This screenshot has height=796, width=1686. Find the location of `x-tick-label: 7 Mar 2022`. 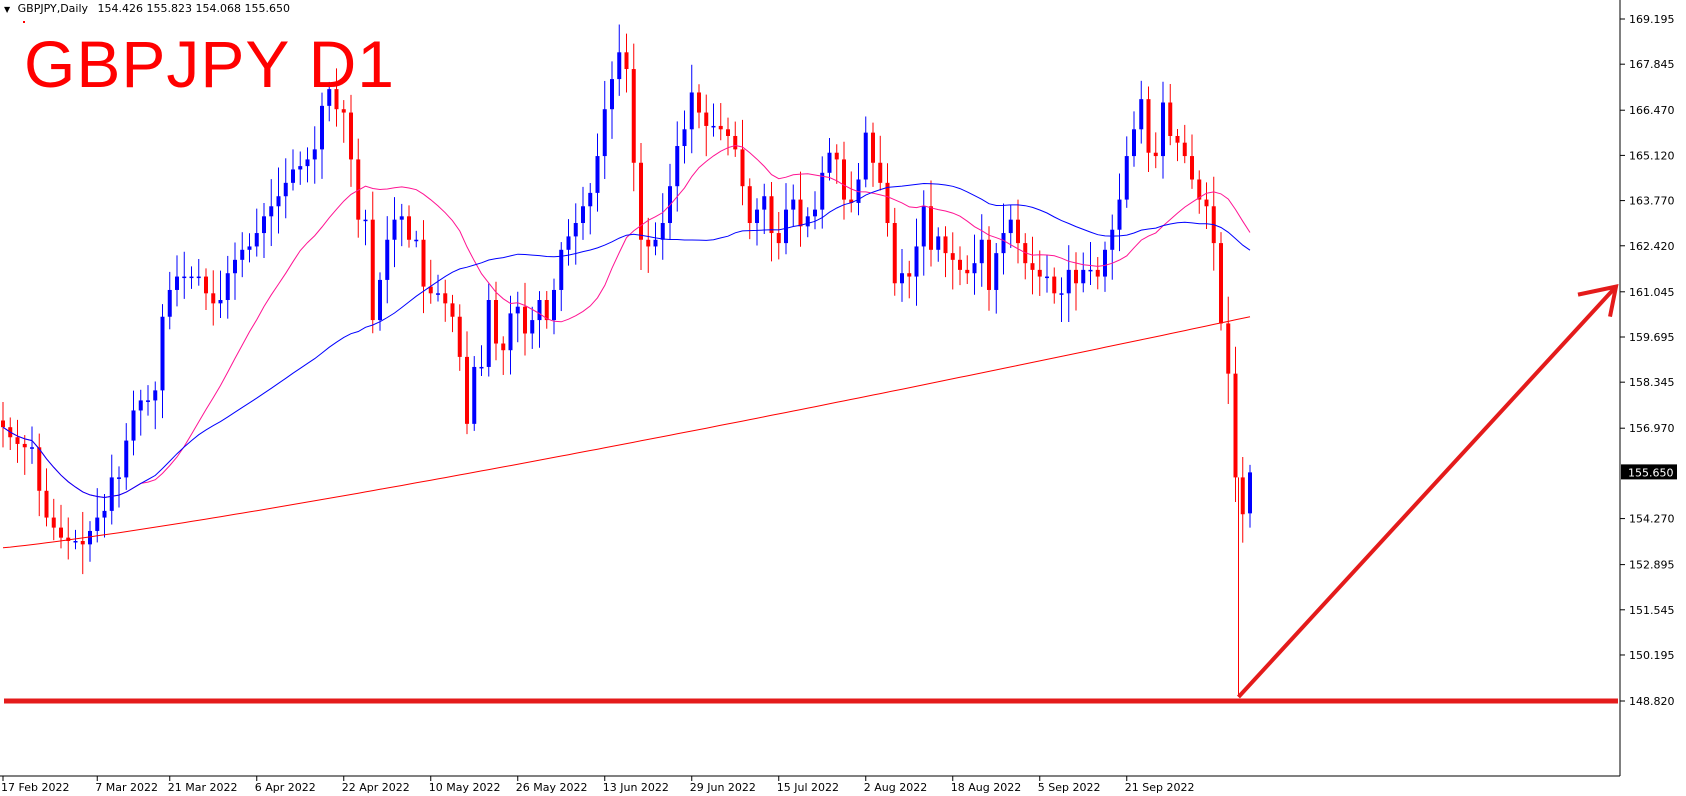

x-tick-label: 7 Mar 2022 is located at coordinates (126, 787).